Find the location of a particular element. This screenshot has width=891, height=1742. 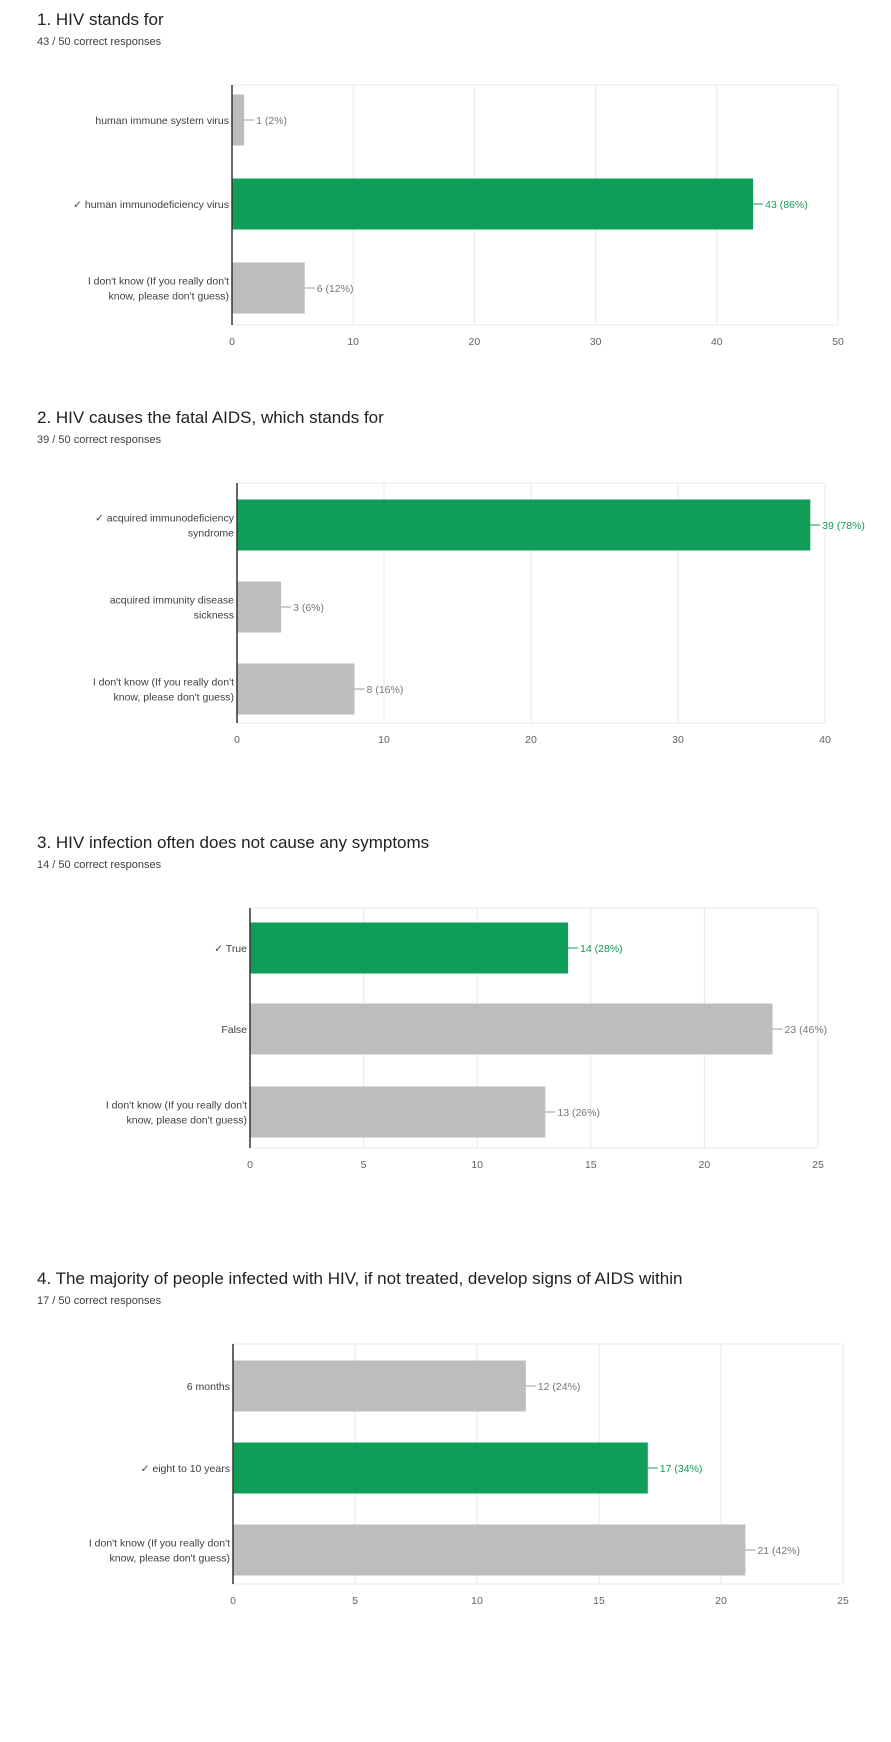

value-label: 1 (2%) is located at coordinates (271, 121).